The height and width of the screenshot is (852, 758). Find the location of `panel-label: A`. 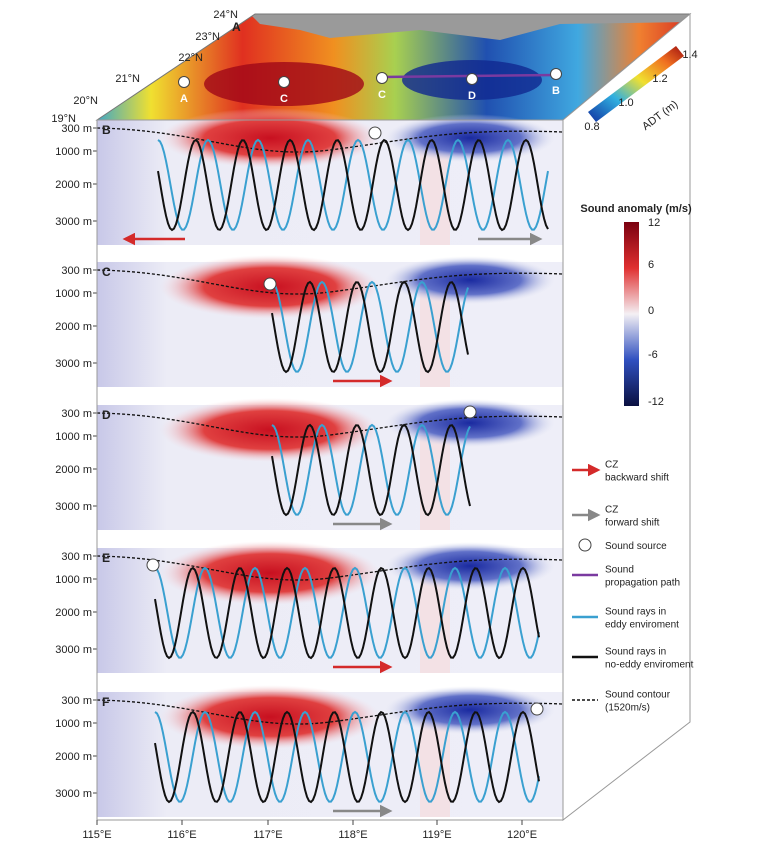

panel-label: A is located at coordinates (236, 27).